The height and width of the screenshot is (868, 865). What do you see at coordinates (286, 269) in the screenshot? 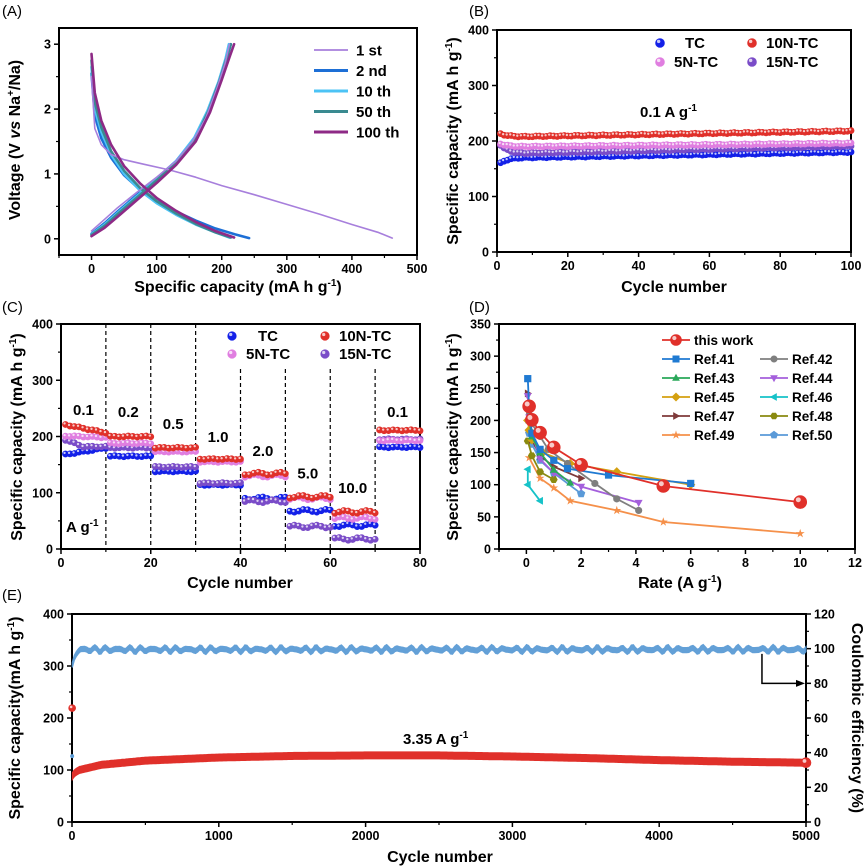
I see `x-tick-label: 300` at bounding box center [286, 269].